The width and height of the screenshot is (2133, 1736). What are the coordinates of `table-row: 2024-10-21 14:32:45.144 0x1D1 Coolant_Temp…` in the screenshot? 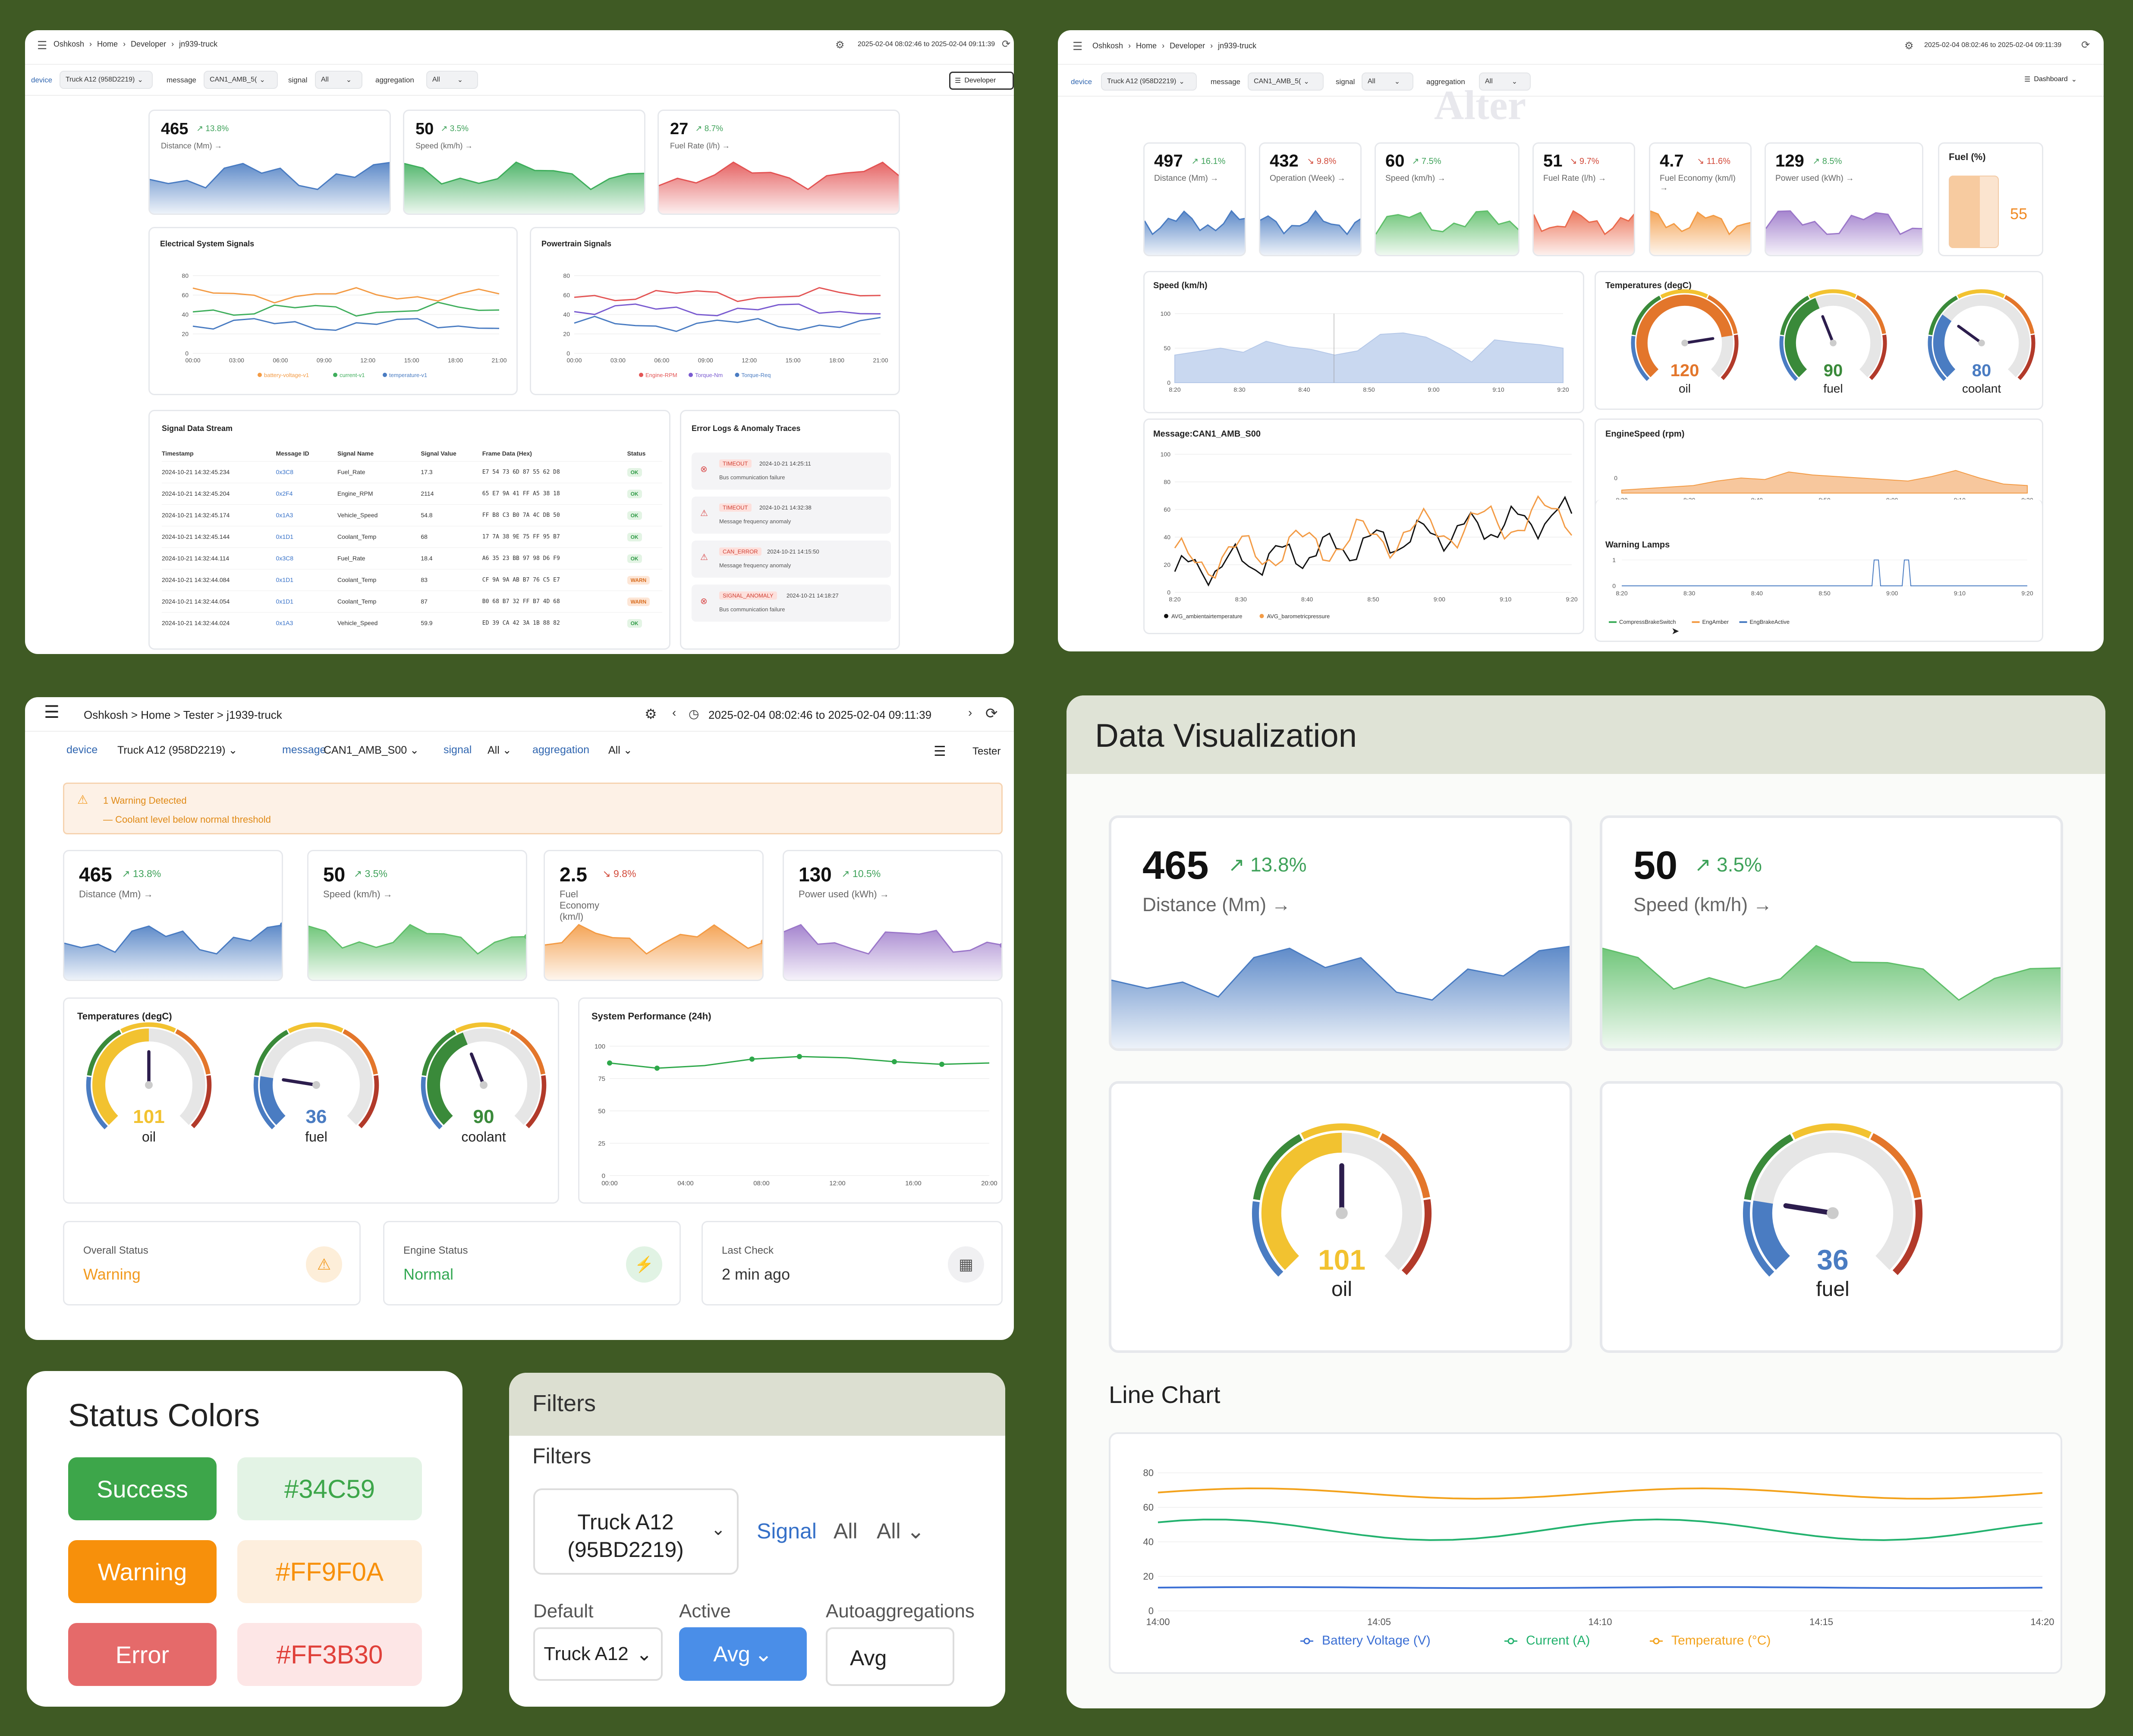 It's located at (412, 536).